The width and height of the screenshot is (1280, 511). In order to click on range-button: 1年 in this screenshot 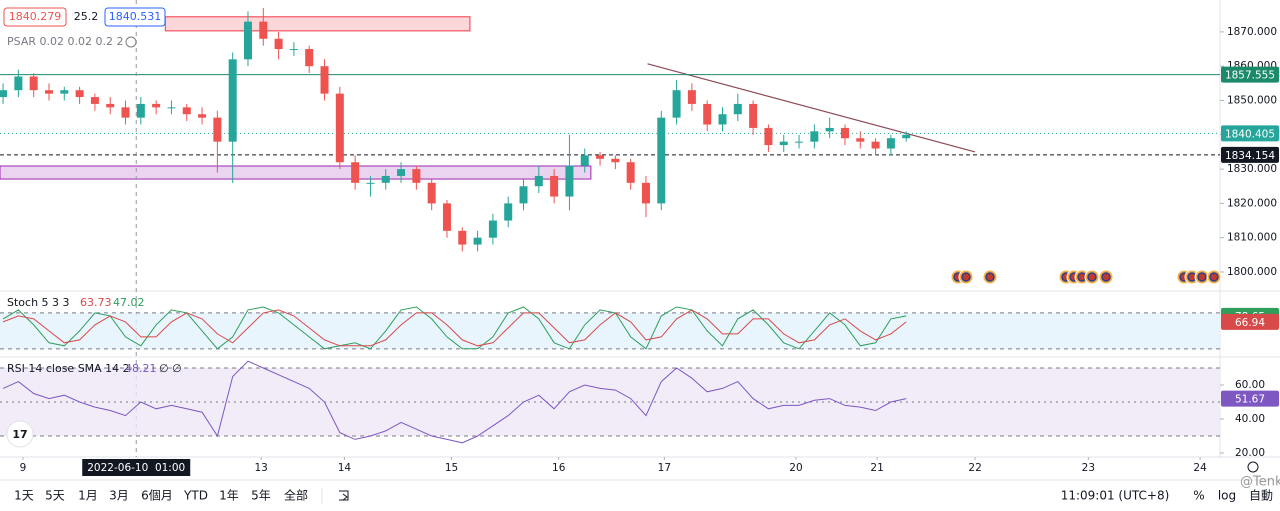, I will do `click(229, 496)`.